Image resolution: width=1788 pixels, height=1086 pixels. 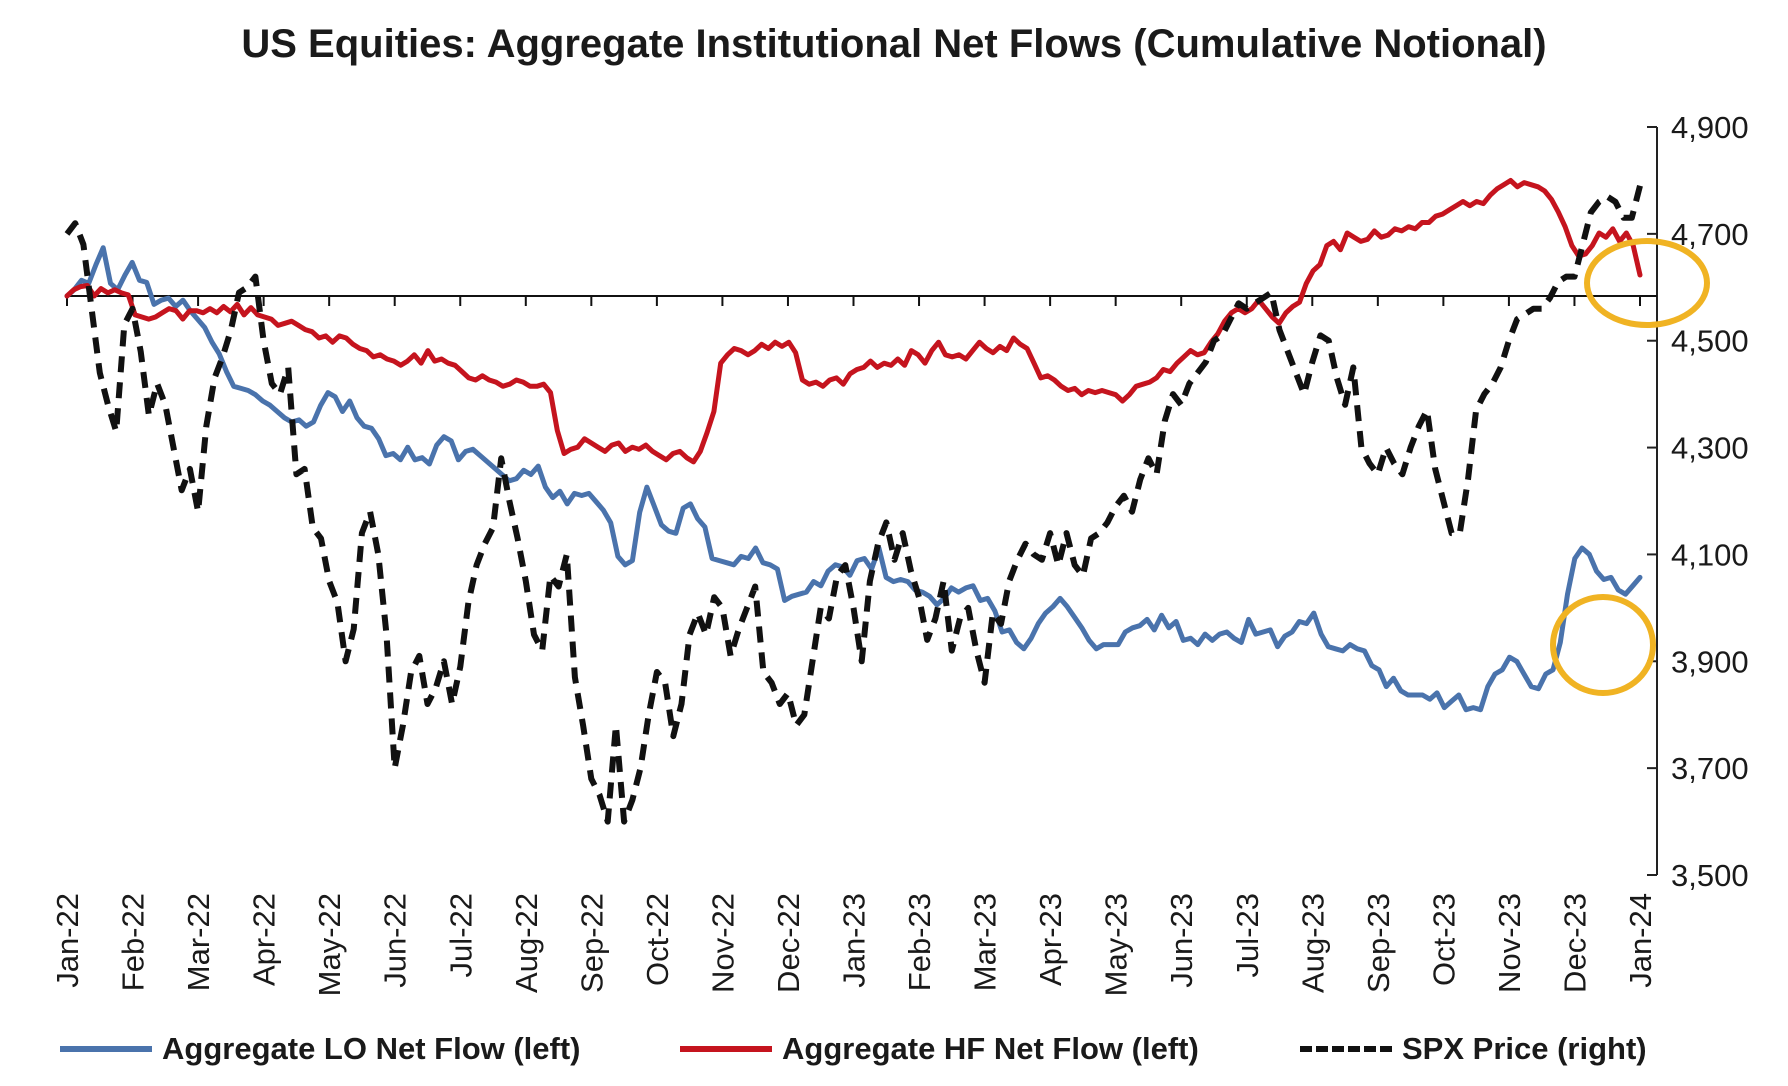 What do you see at coordinates (919, 942) in the screenshot?
I see `x-axis-tick-label: Feb-23` at bounding box center [919, 942].